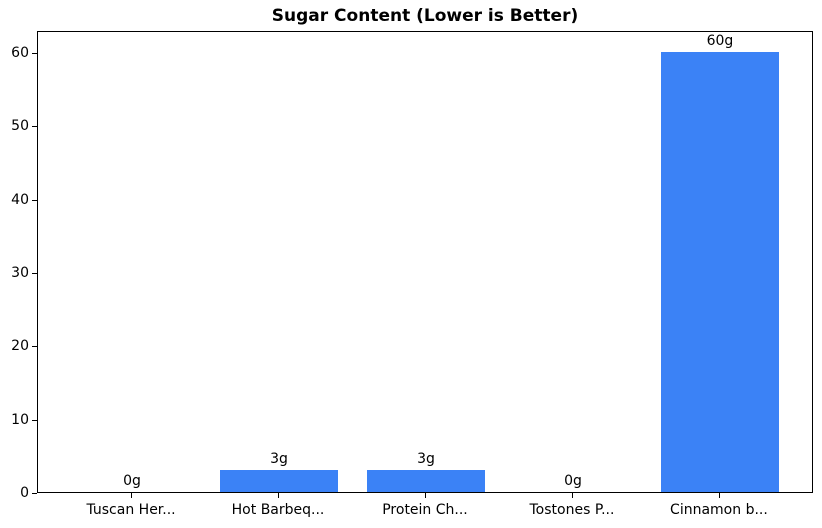  What do you see at coordinates (20, 273) in the screenshot?
I see `y-tick-label: 30` at bounding box center [20, 273].